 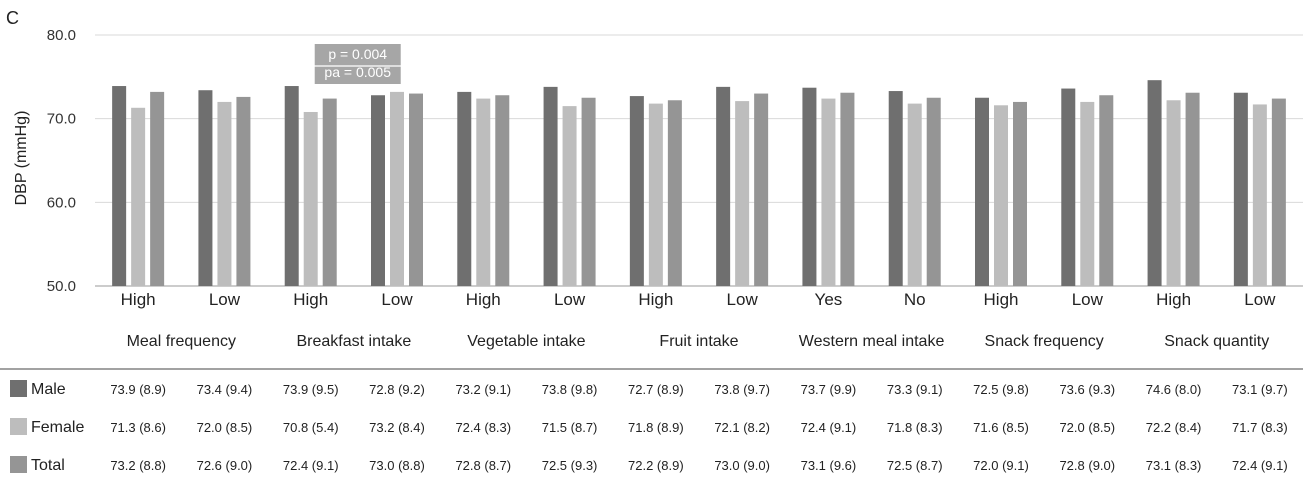 I want to click on table-cell: 72.1 (8.2), so click(x=742, y=427).